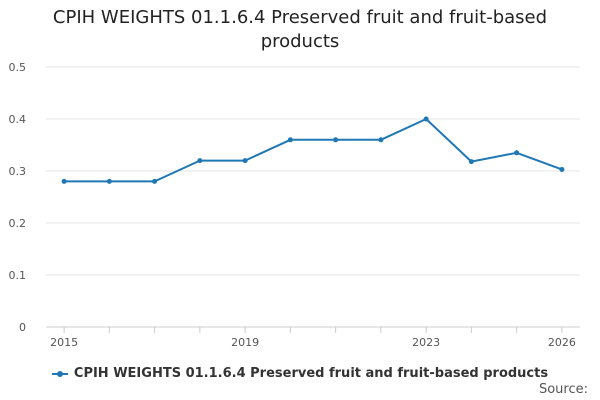 The width and height of the screenshot is (600, 400). I want to click on x-tick-label: 2023, so click(426, 342).